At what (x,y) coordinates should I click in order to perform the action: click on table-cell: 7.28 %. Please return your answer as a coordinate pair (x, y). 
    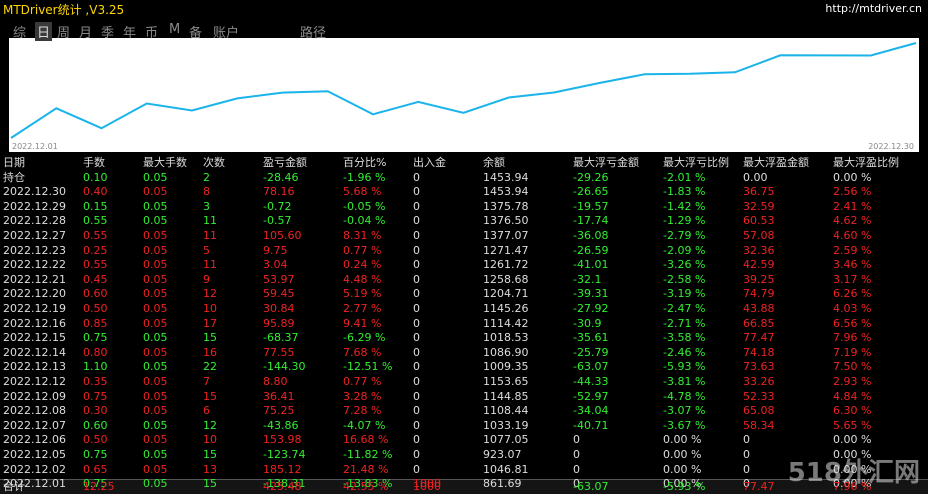
    Looking at the image, I should click on (362, 411).